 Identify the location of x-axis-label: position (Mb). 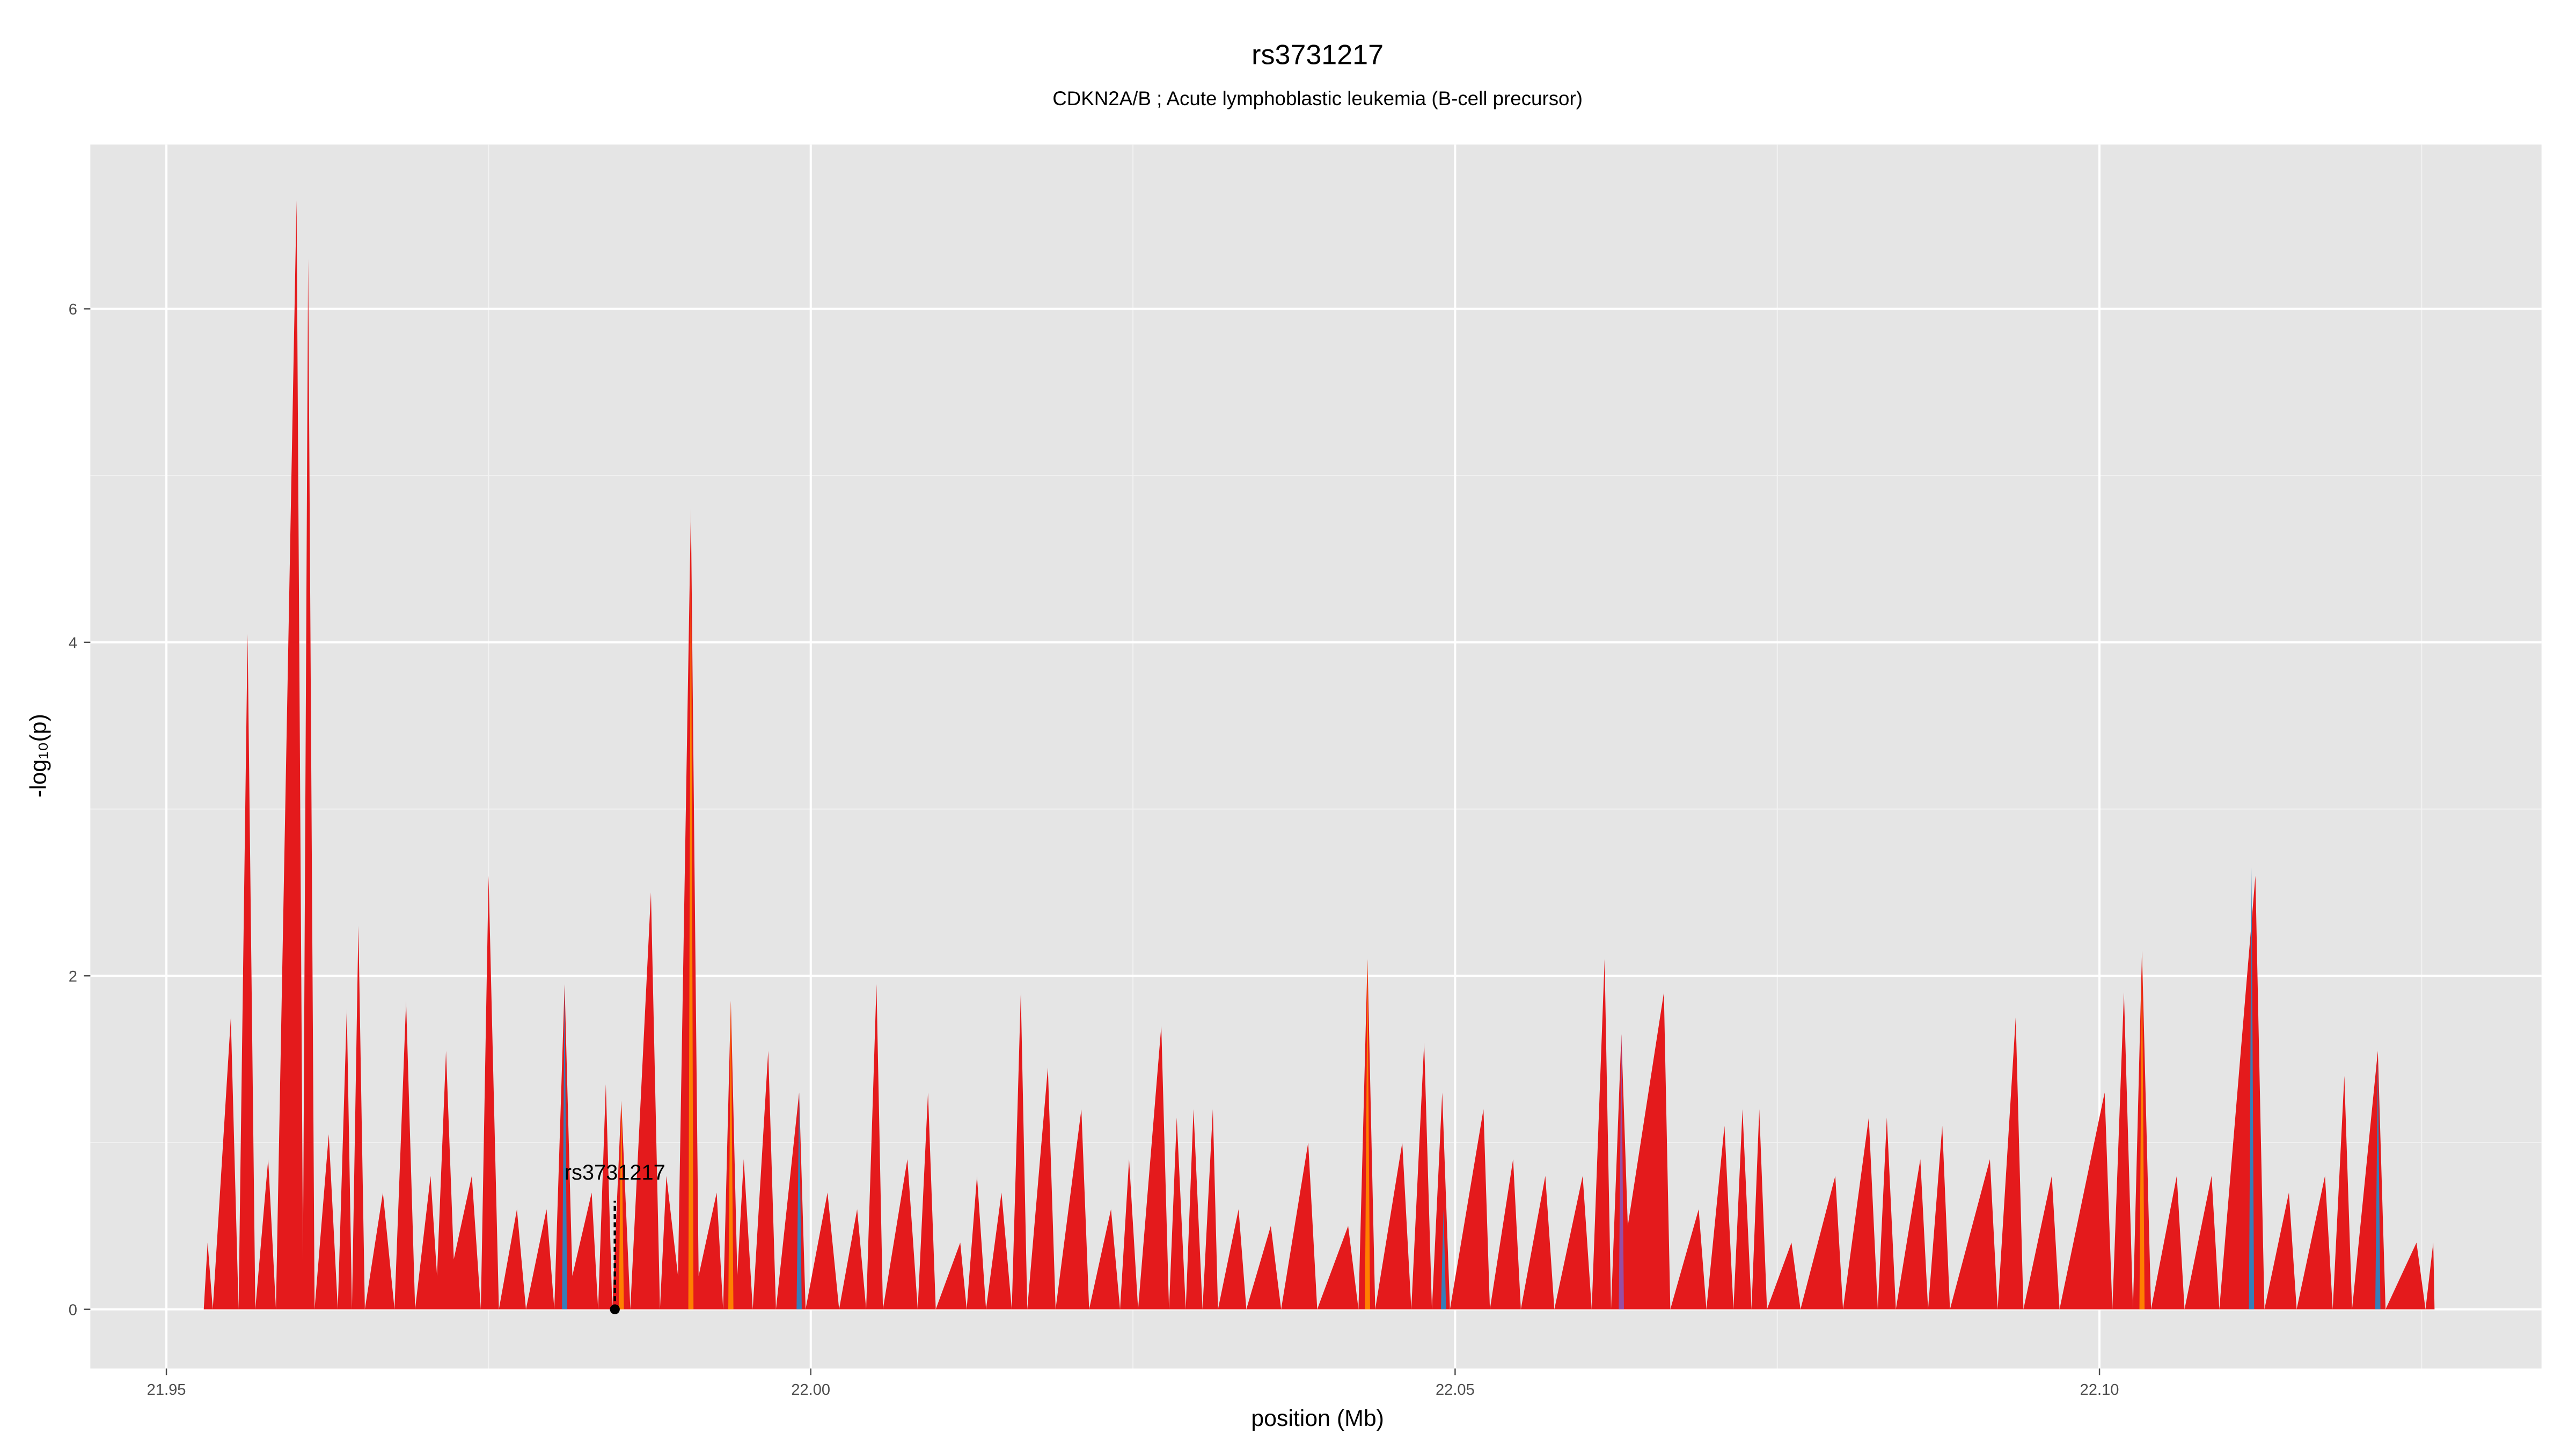
(1317, 1418).